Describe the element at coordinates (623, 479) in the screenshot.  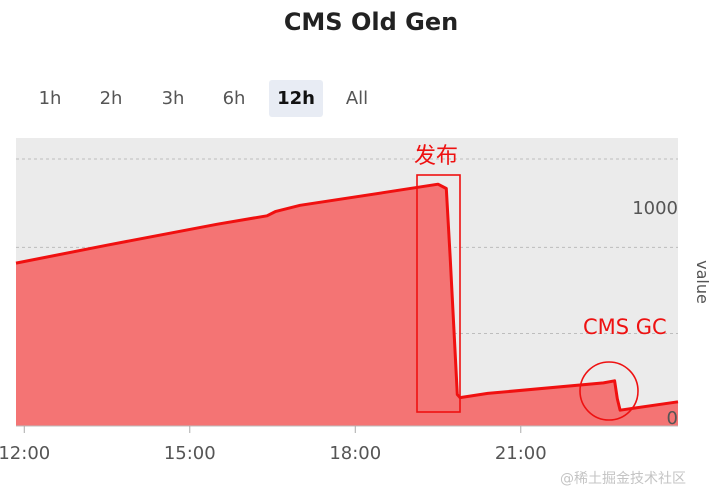
I see `watermark: @稀土掘金技术社区` at that location.